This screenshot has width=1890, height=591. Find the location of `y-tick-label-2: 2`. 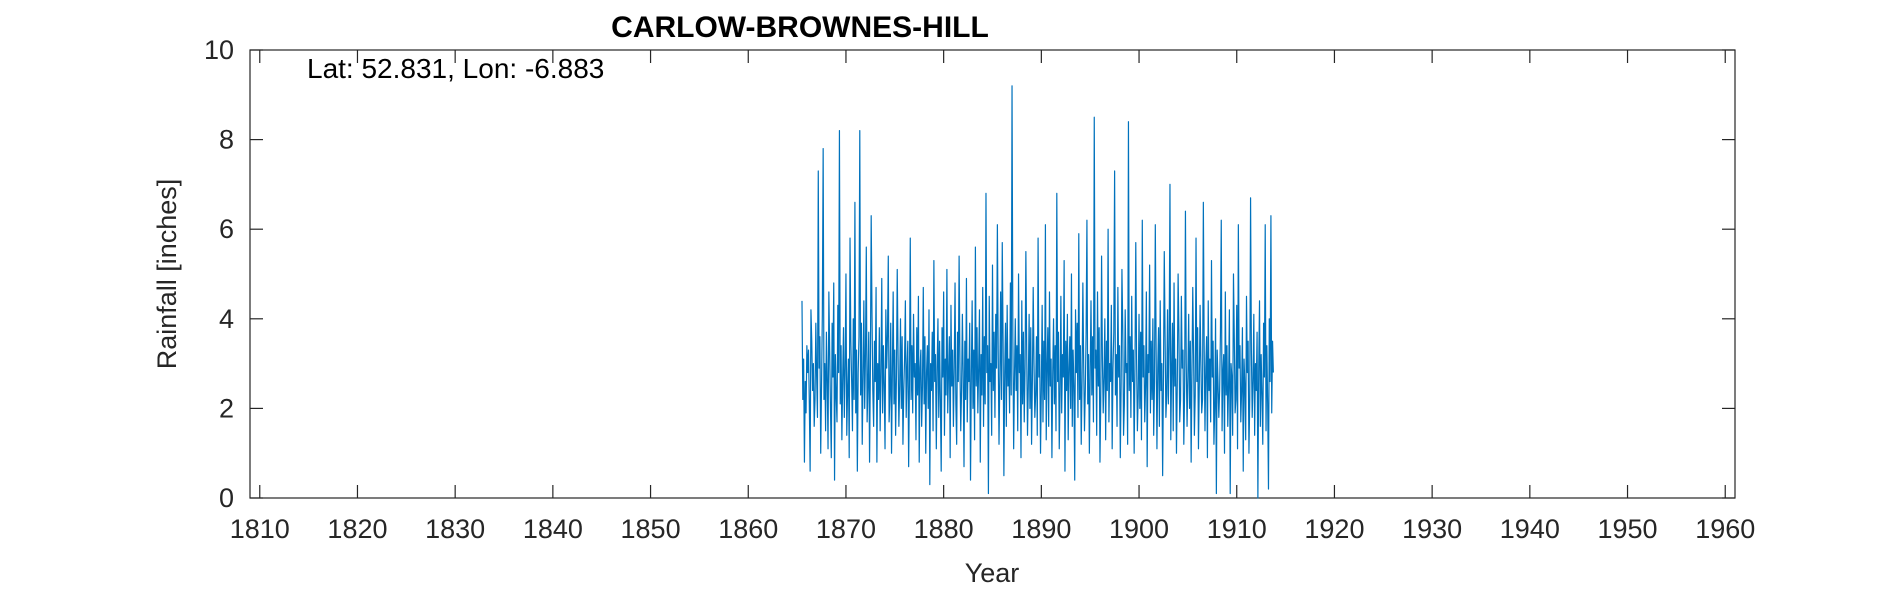

y-tick-label-2: 2 is located at coordinates (226, 408).